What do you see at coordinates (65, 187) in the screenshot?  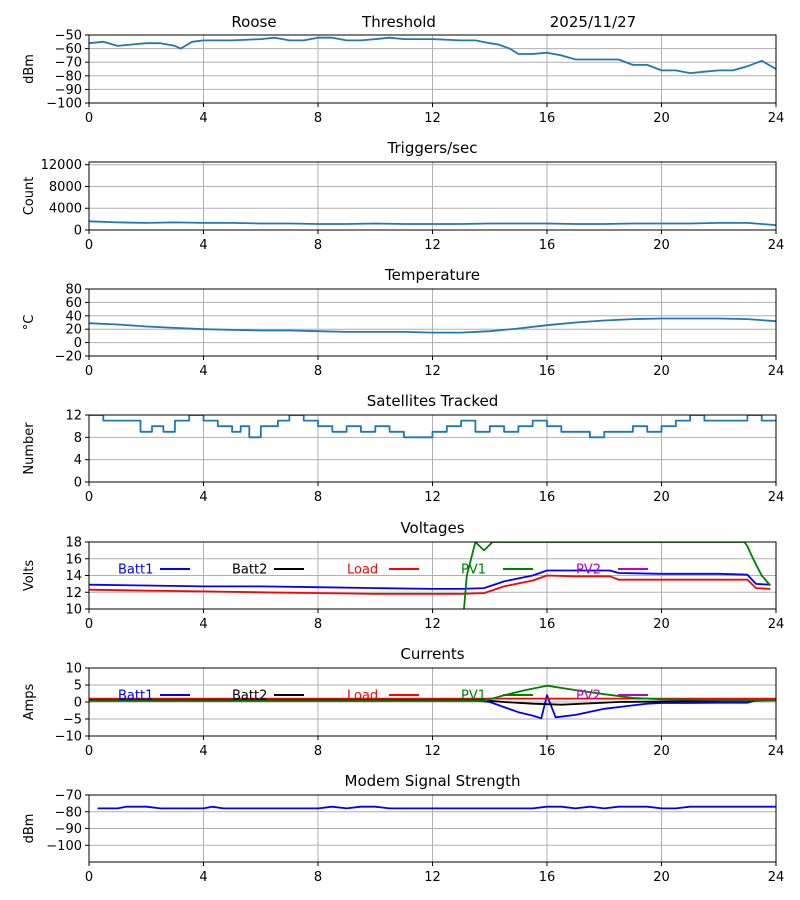 I see `y-tick-label: 8000` at bounding box center [65, 187].